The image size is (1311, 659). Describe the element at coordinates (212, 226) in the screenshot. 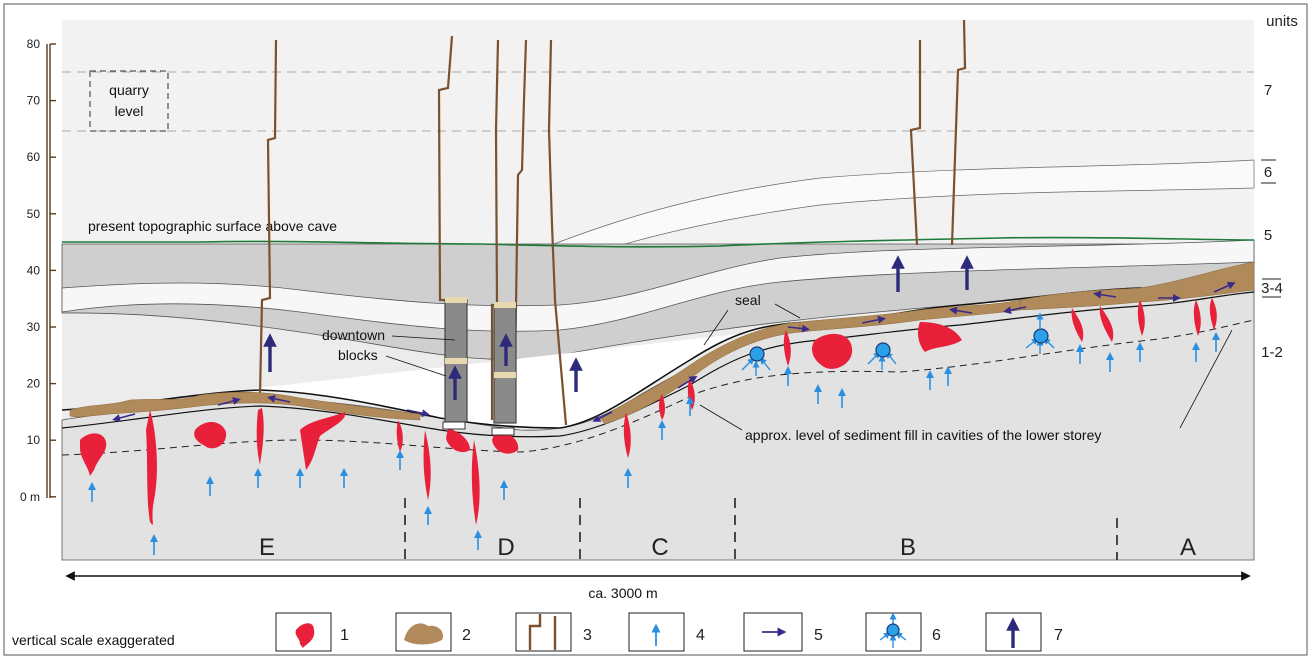

I see `surface-label: present topographic surface above cave` at that location.